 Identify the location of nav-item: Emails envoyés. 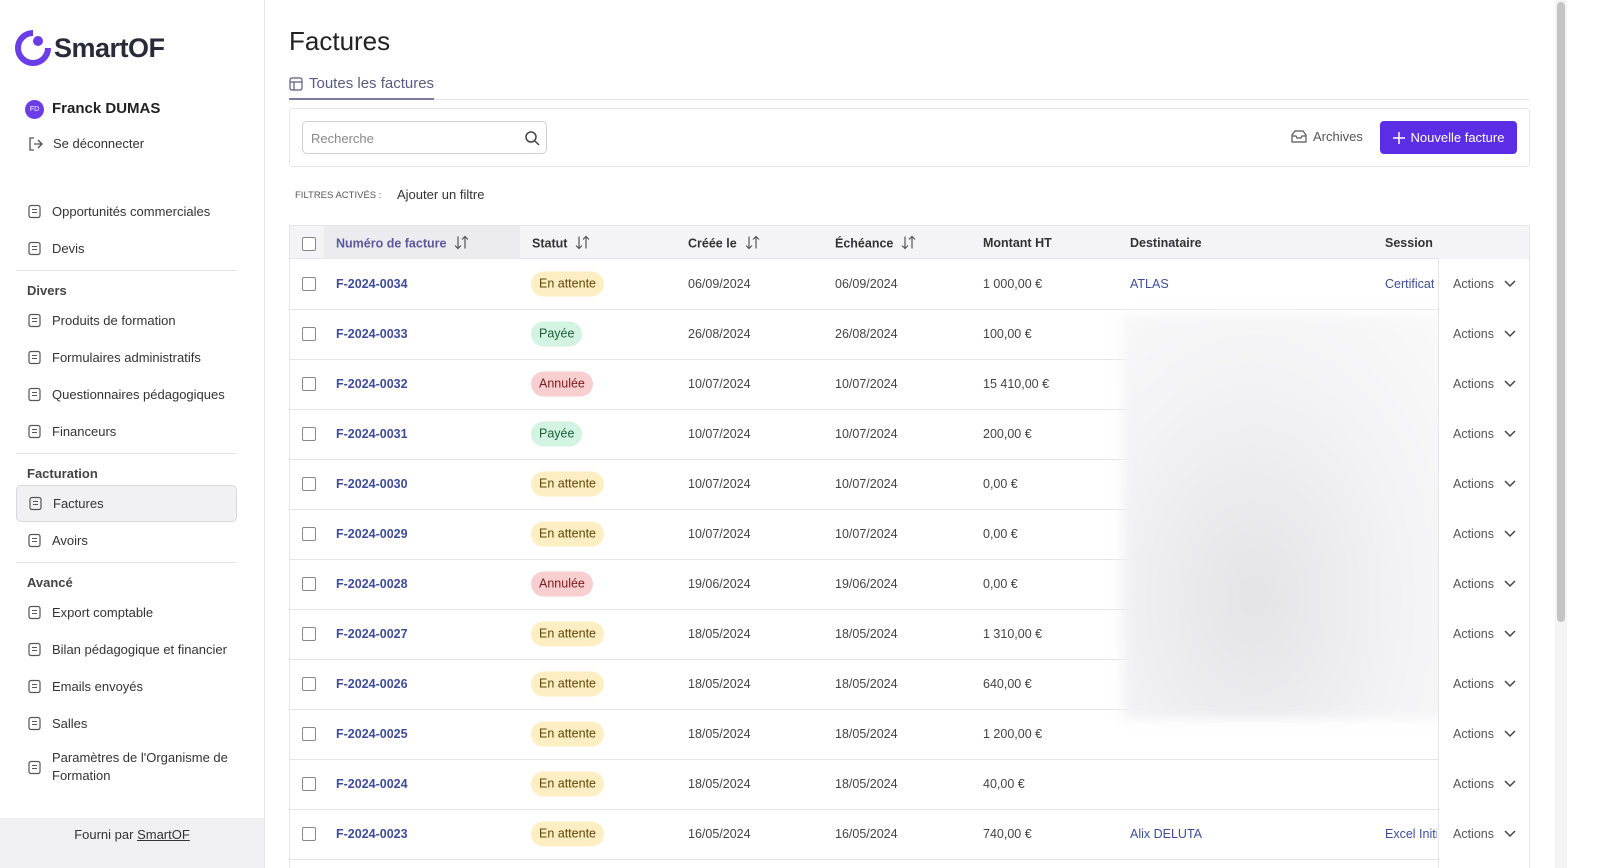
(126, 686).